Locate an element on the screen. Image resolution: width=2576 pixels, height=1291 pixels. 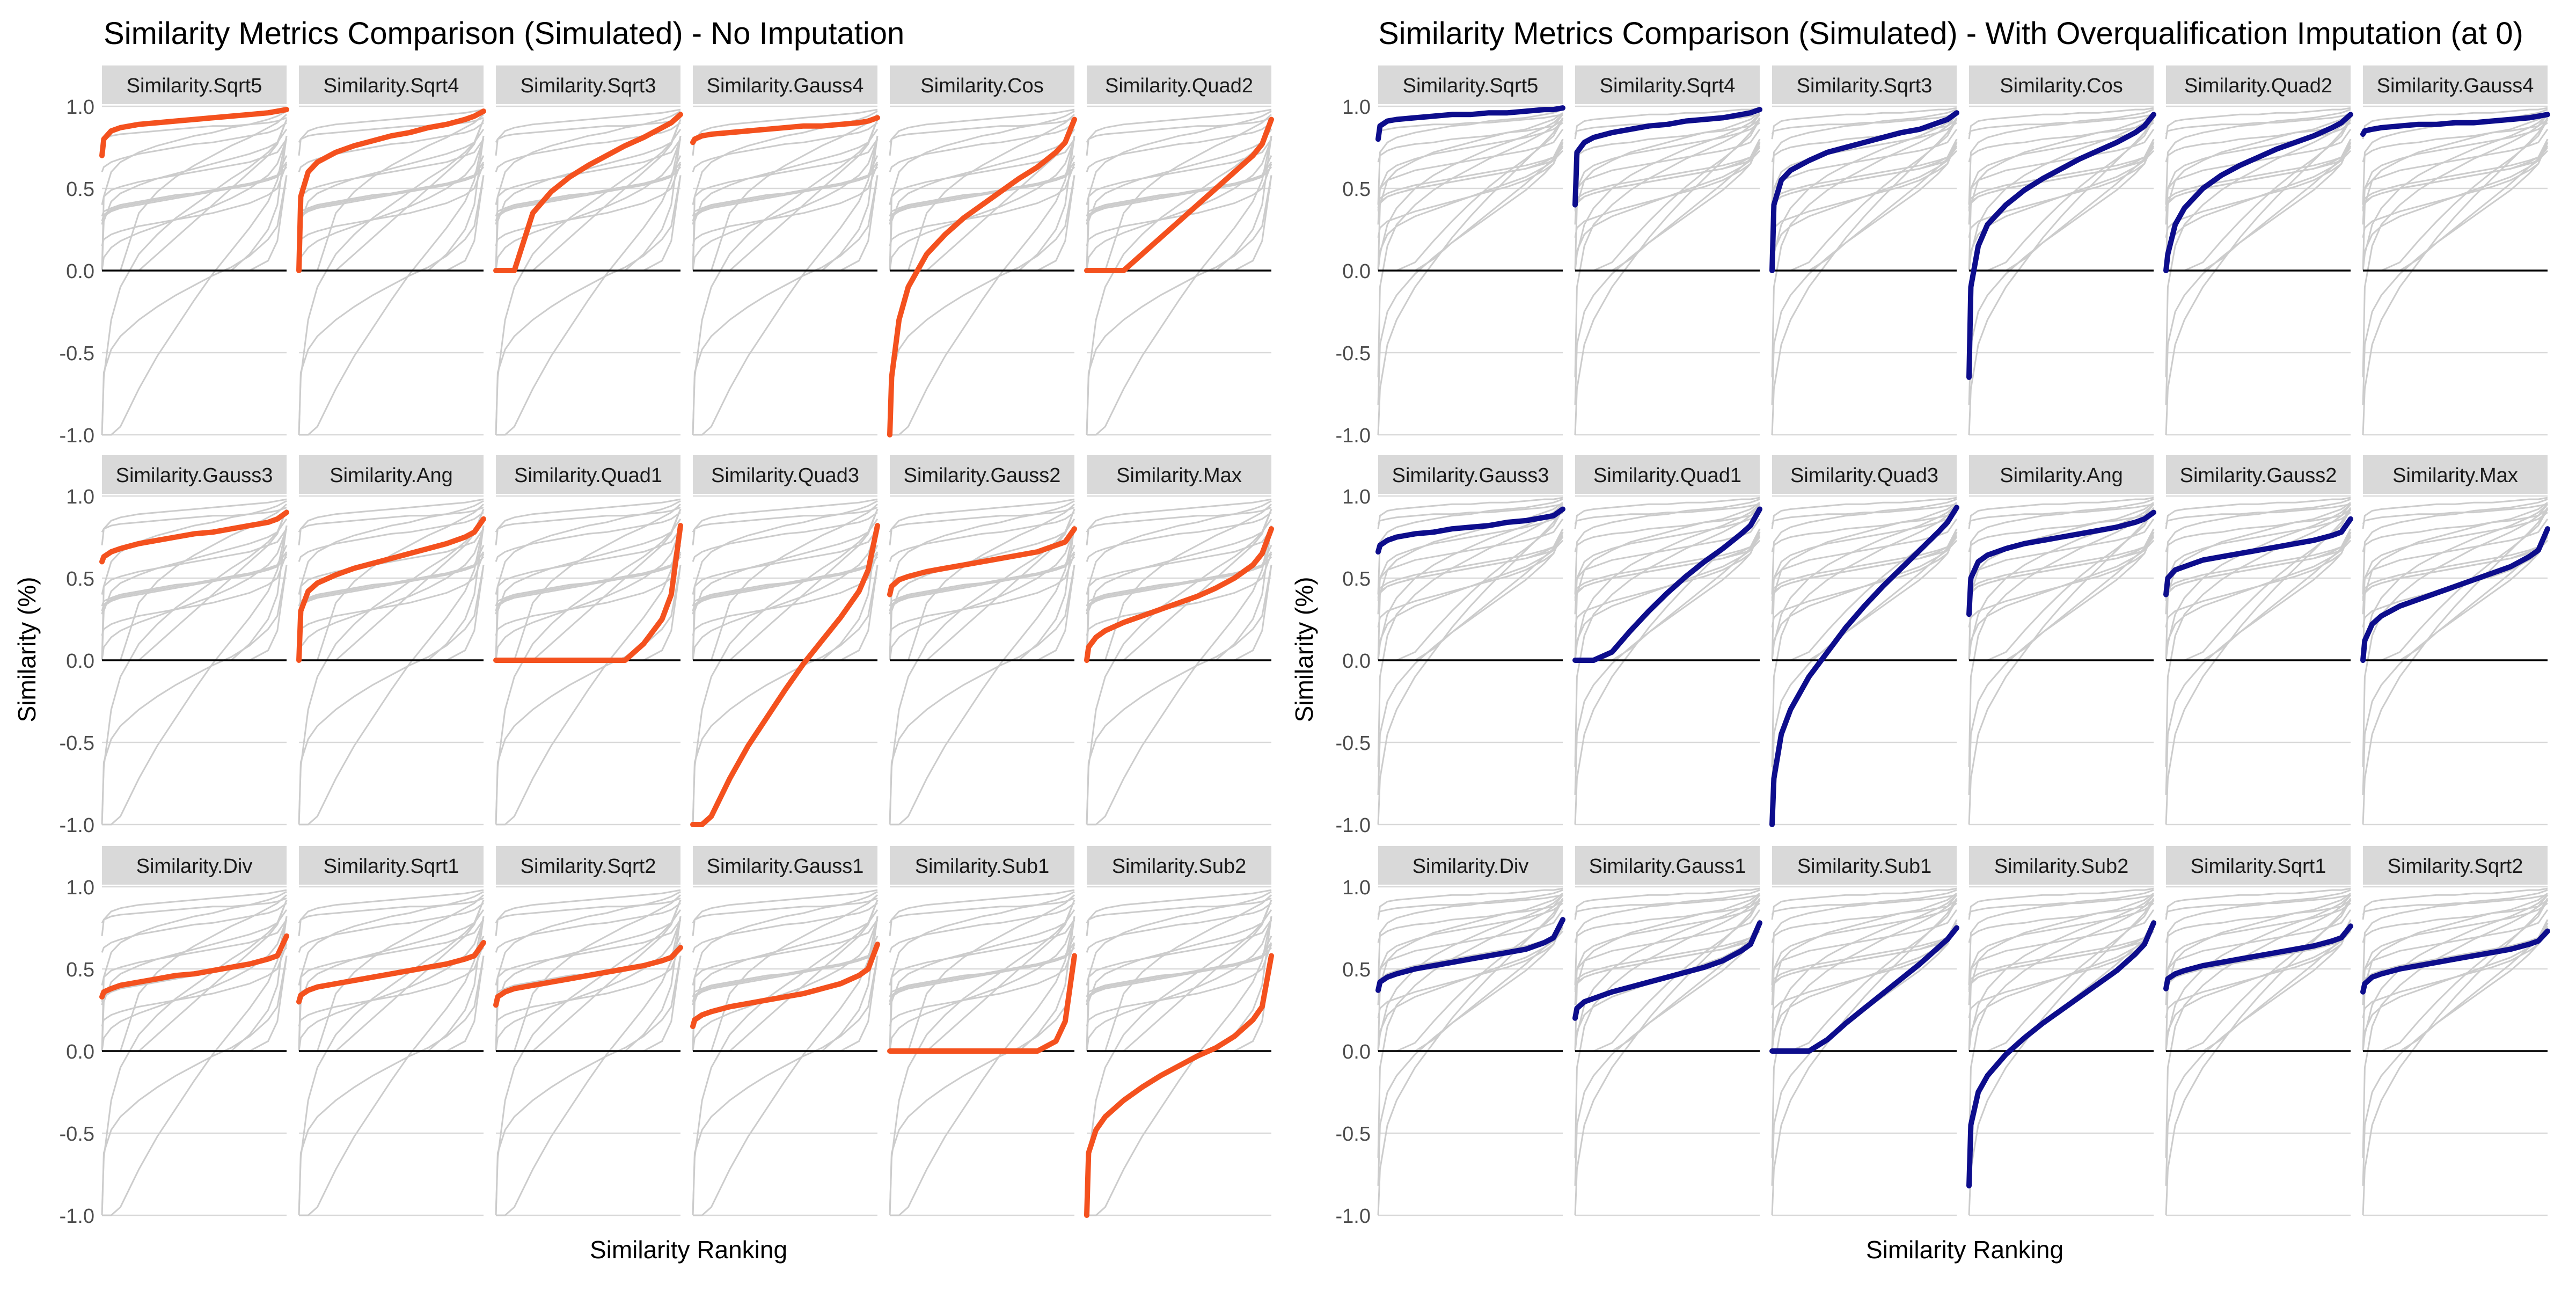
facet-strip-label: Similarity.Gauss2 is located at coordinates (2258, 475).